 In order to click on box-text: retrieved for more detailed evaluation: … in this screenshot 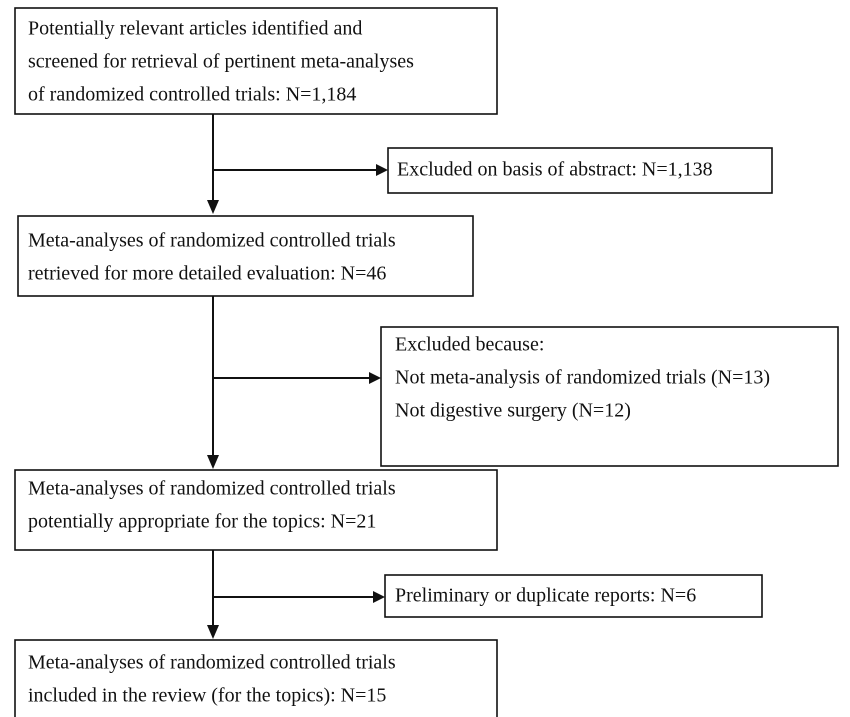, I will do `click(207, 274)`.